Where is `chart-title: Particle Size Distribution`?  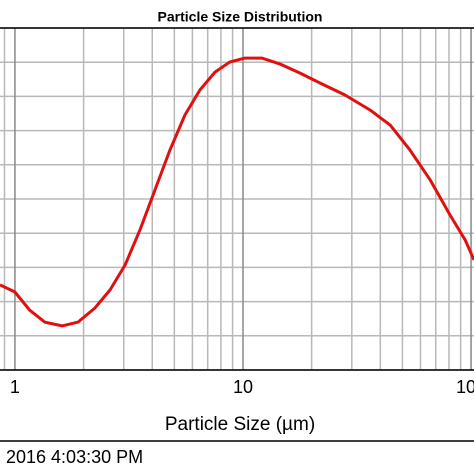 chart-title: Particle Size Distribution is located at coordinates (240, 17).